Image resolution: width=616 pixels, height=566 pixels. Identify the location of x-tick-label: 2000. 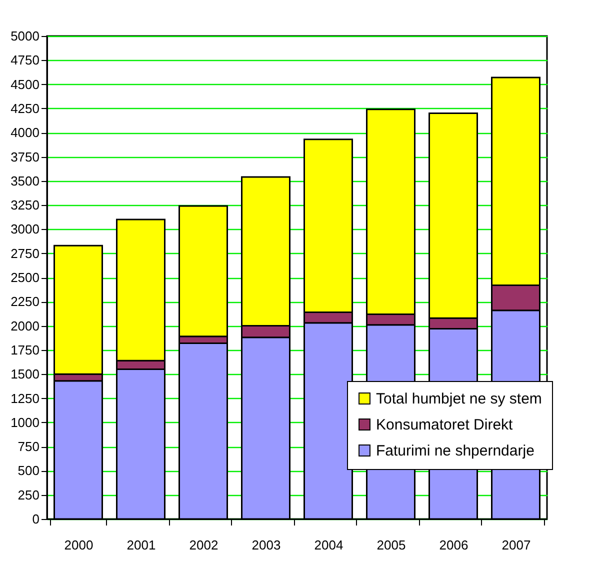
(79, 545).